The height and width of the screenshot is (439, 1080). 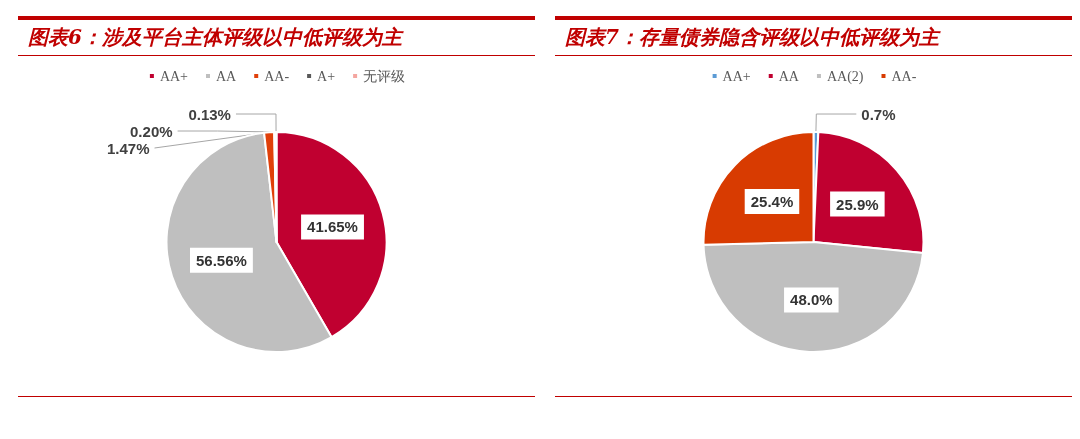 I want to click on data-label: 0.7%, so click(x=878, y=114).